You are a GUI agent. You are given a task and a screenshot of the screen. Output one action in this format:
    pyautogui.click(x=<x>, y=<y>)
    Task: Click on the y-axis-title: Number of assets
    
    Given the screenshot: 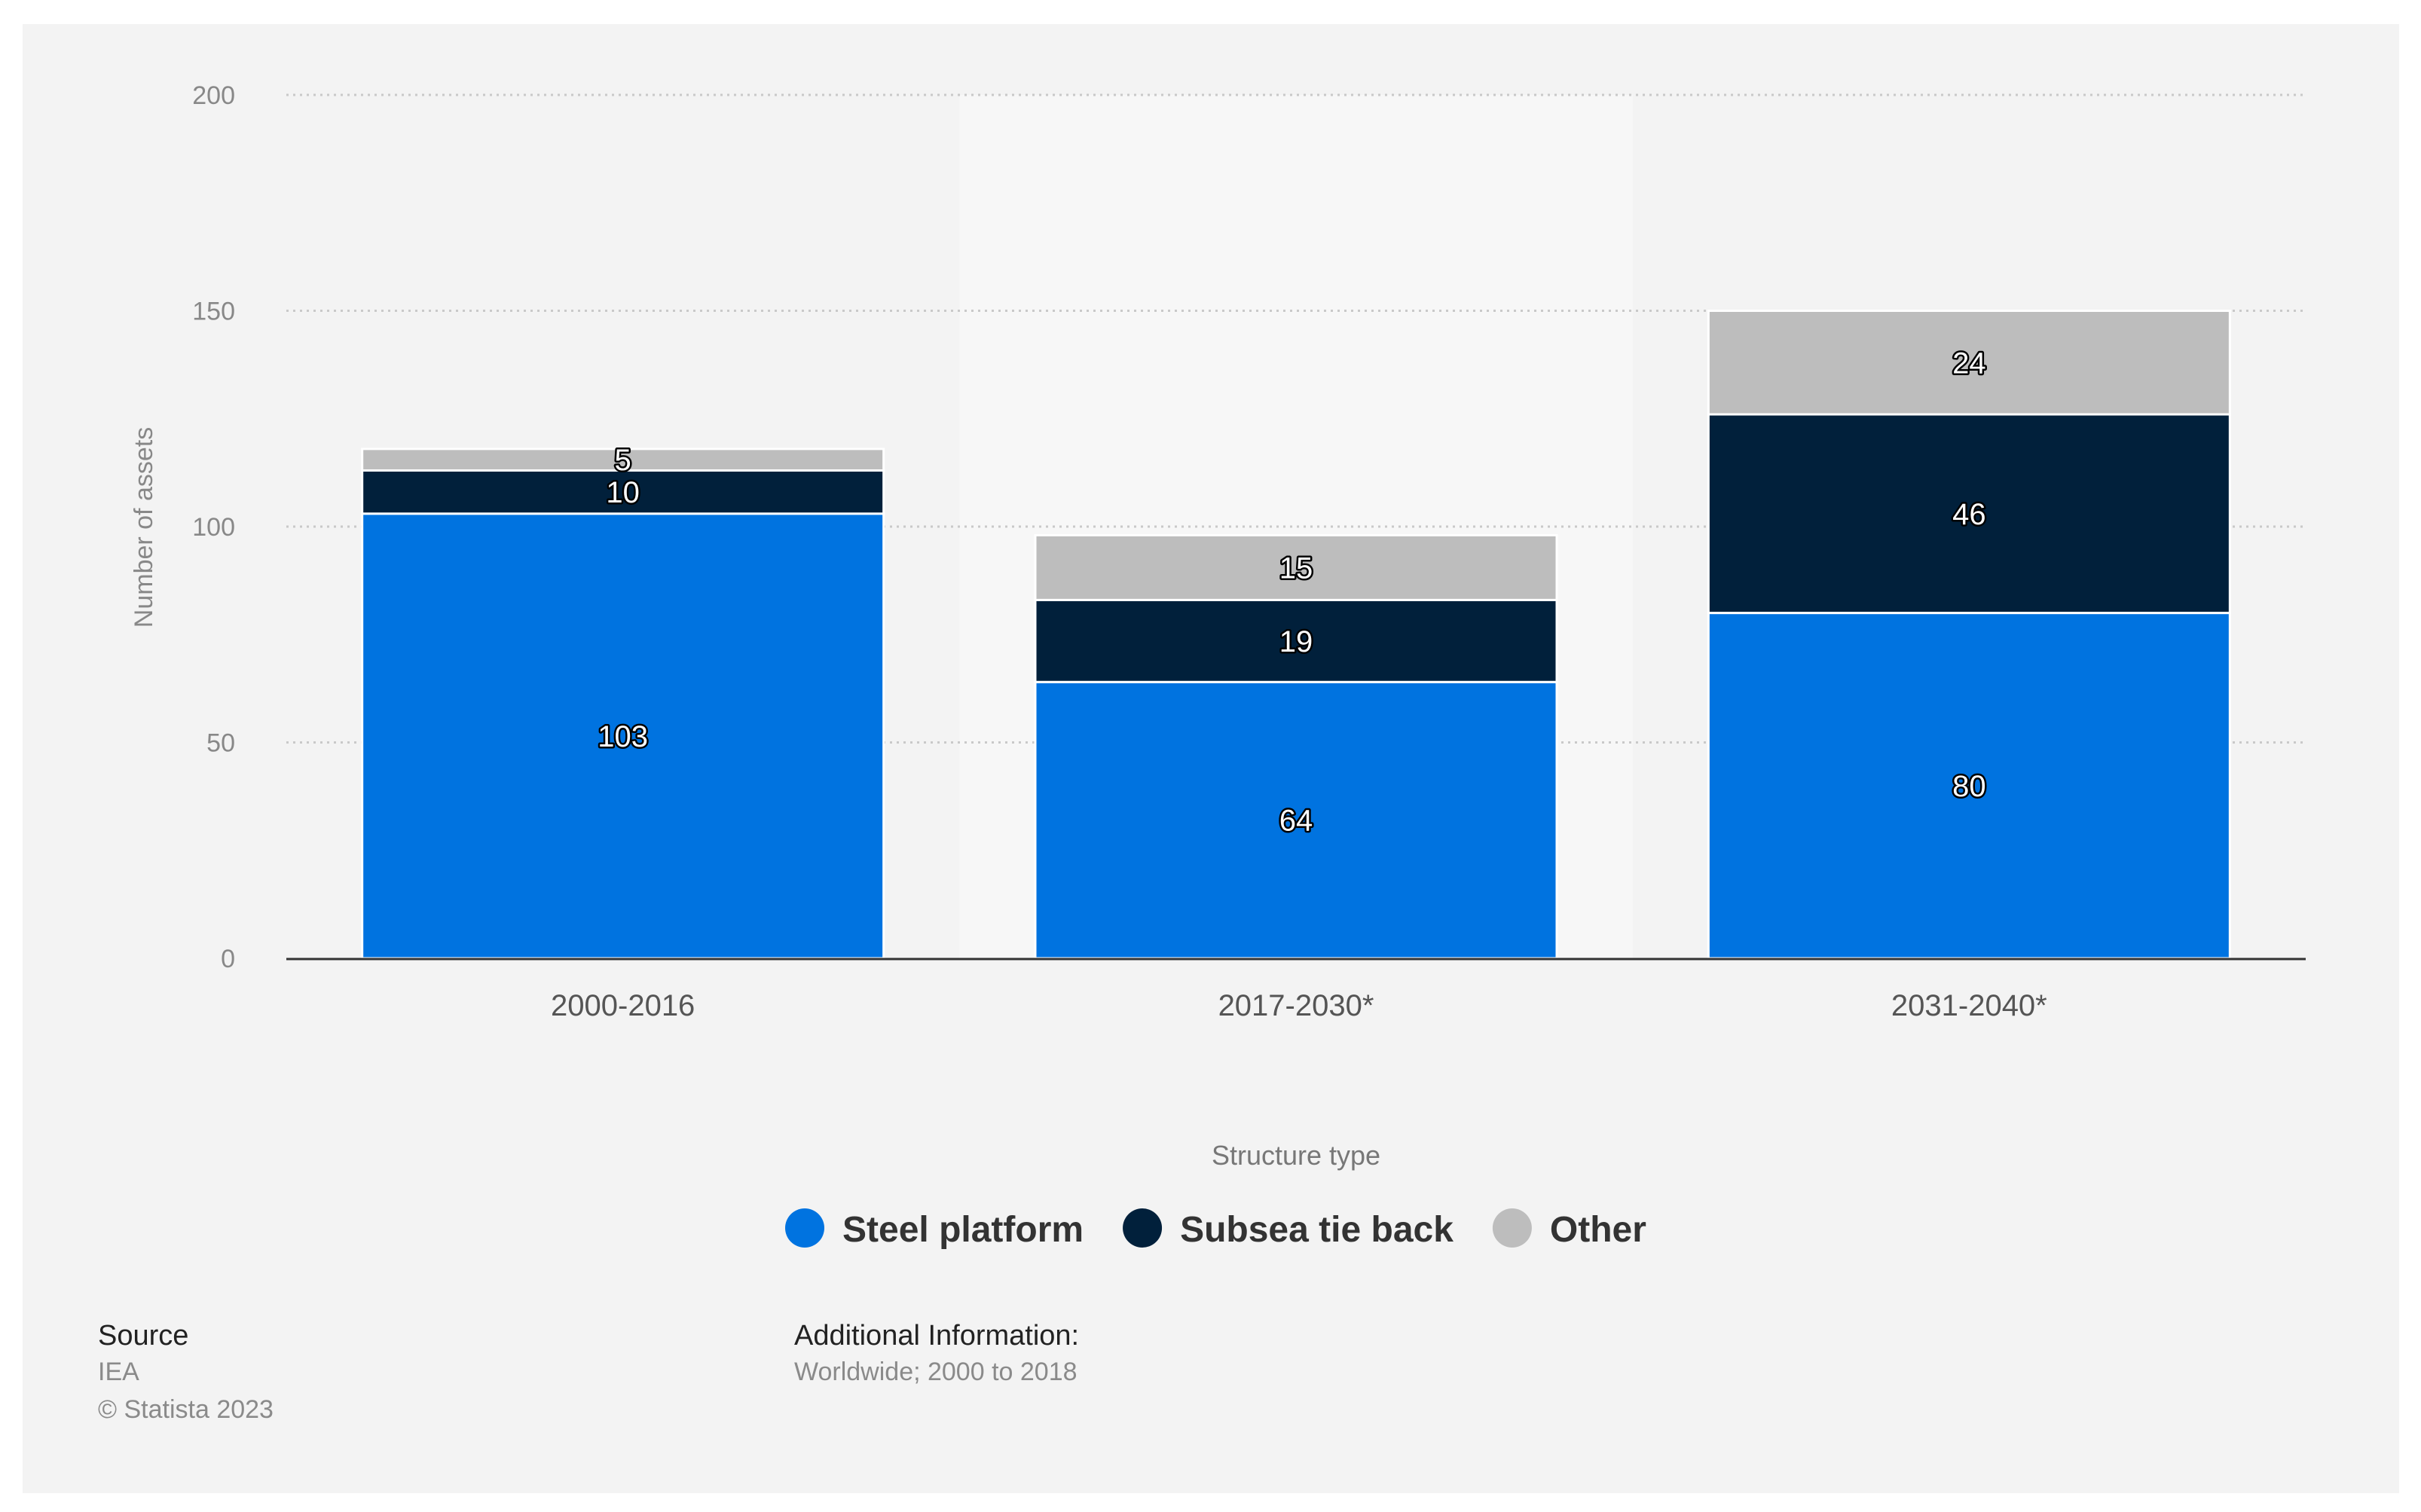 What is the action you would take?
    pyautogui.click(x=144, y=527)
    